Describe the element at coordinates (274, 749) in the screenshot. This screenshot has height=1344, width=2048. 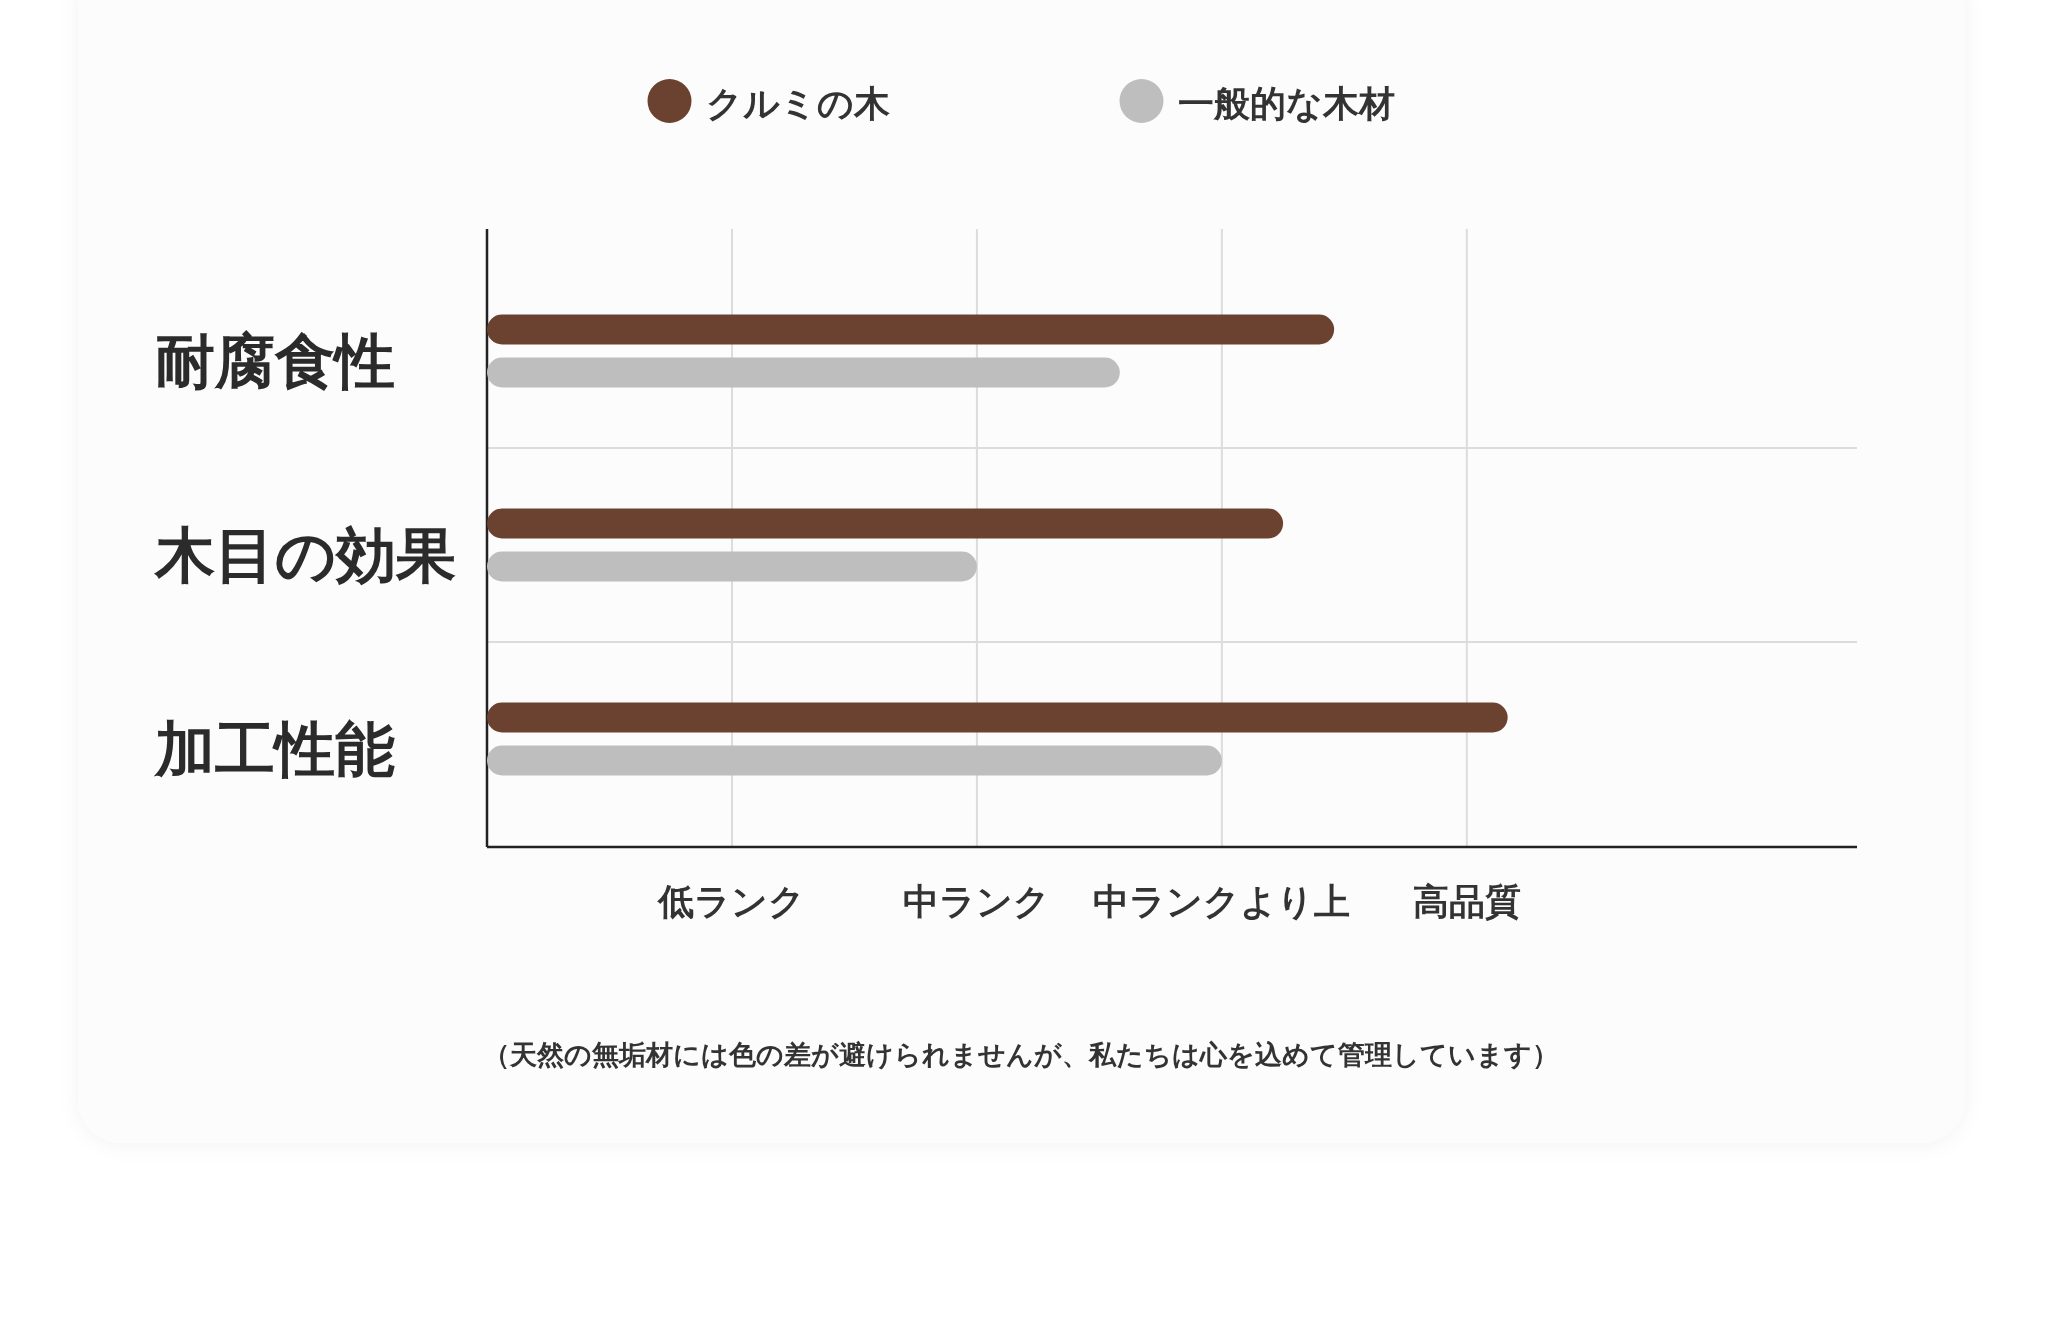
I see `y-tick-label: 加工性能` at that location.